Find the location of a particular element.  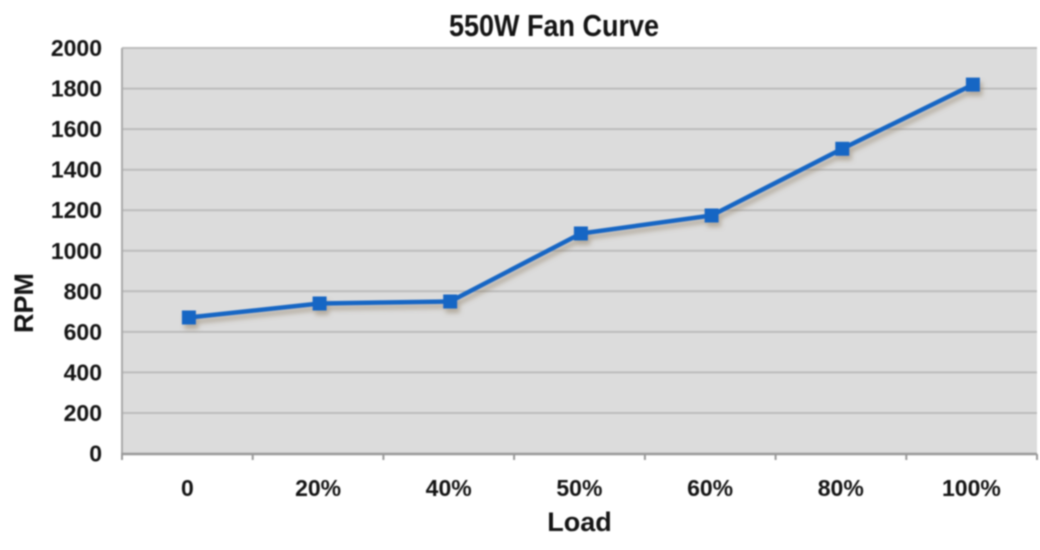

svg-text: RPM is located at coordinates (24, 303).